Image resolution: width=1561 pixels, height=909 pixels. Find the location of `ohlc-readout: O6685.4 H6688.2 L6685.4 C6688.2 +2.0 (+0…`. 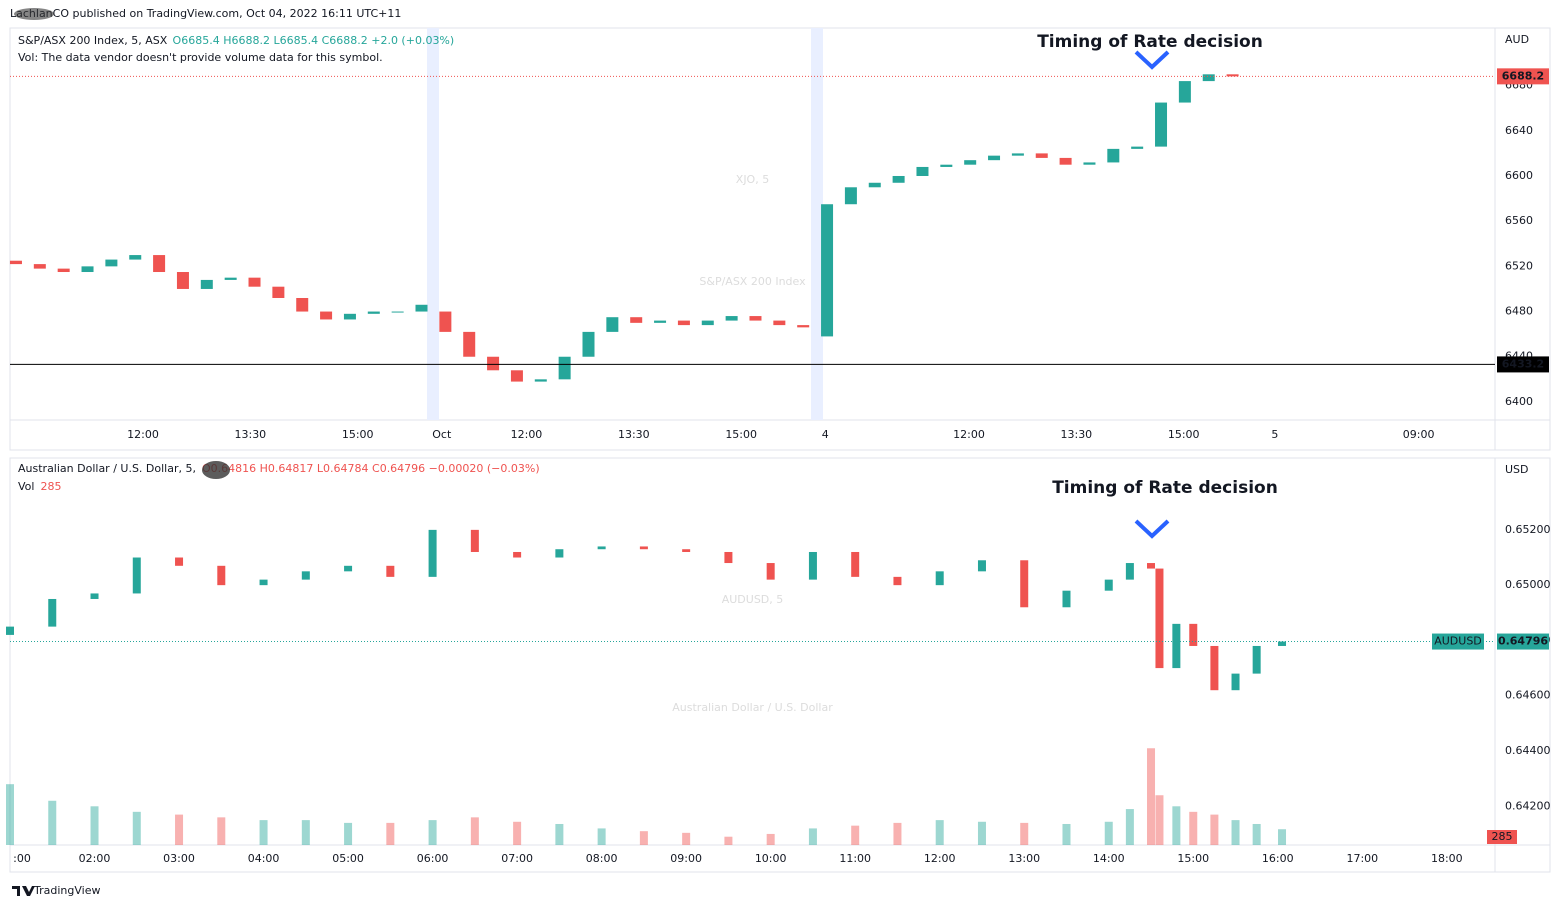

ohlc-readout: O6685.4 H6688.2 L6685.4 C6688.2 +2.0 (+0… is located at coordinates (314, 40).